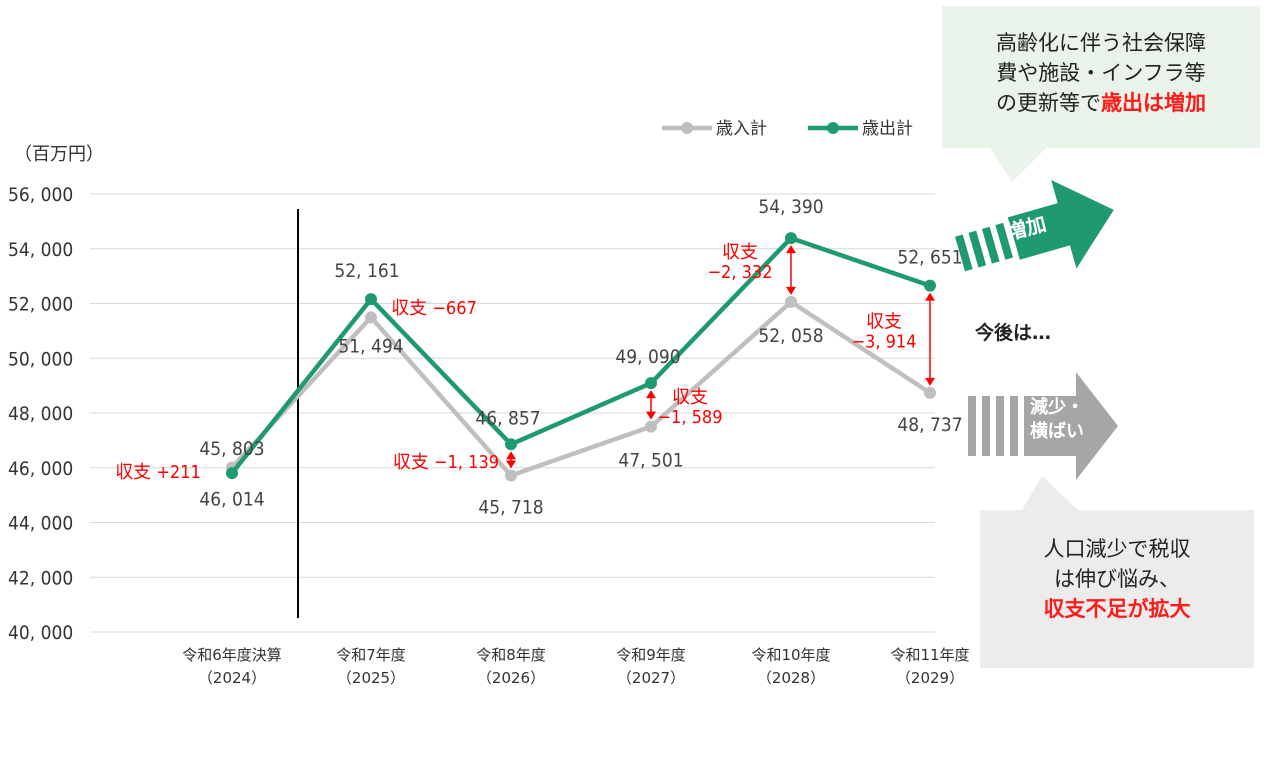  What do you see at coordinates (40, 469) in the screenshot?
I see `y-tick-label: 46, 000` at bounding box center [40, 469].